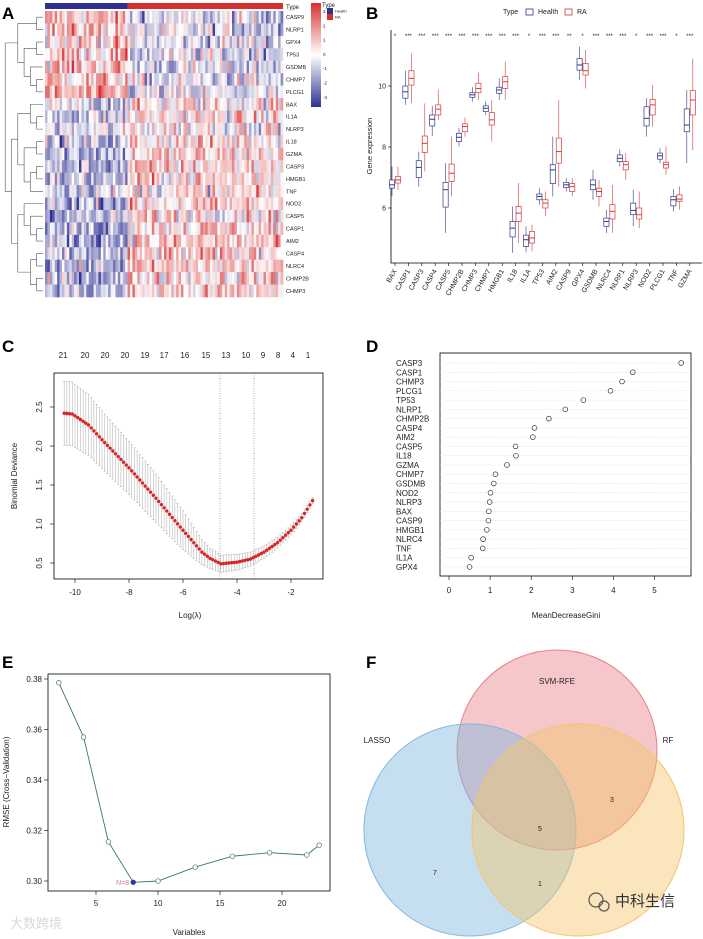  I want to click on dendrogram-branch, so click(11, 117).